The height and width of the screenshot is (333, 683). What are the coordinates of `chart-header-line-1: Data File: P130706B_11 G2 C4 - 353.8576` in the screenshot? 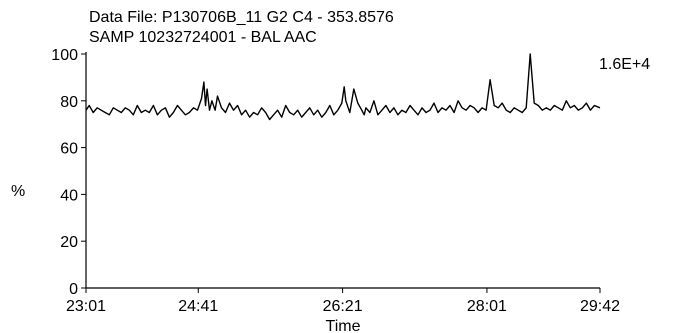 It's located at (241, 17).